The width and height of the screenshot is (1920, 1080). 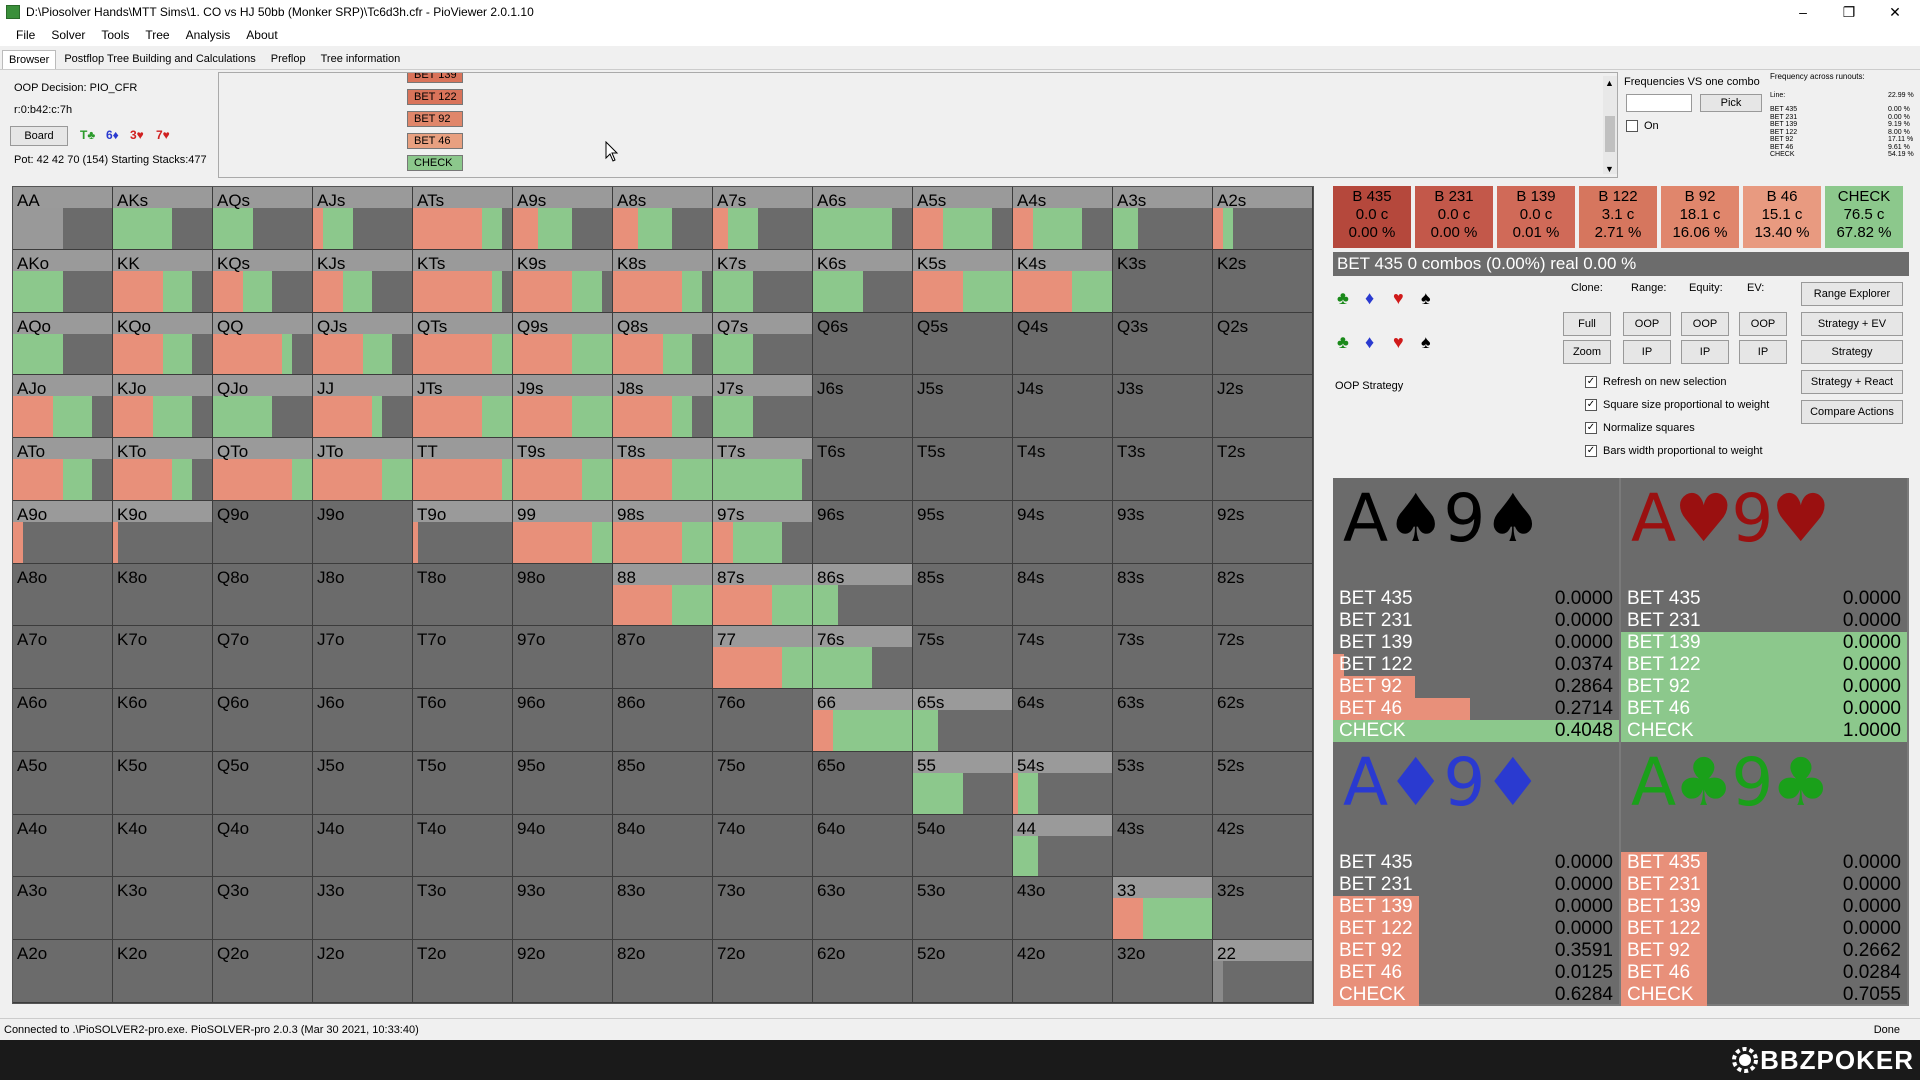 What do you see at coordinates (1398, 298) in the screenshot?
I see `heart-icon: ♥` at bounding box center [1398, 298].